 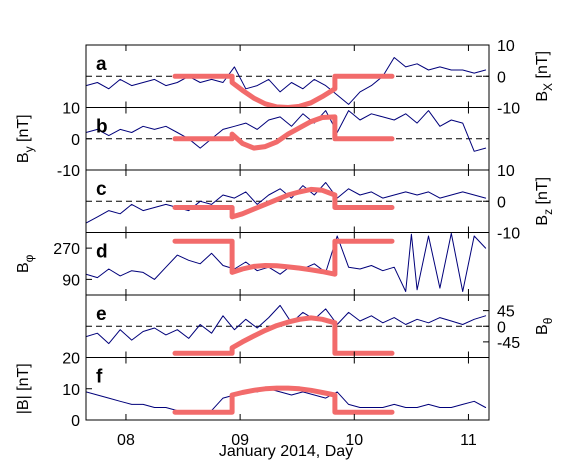 I want to click on y-tick-label: 270, so click(x=66, y=249).